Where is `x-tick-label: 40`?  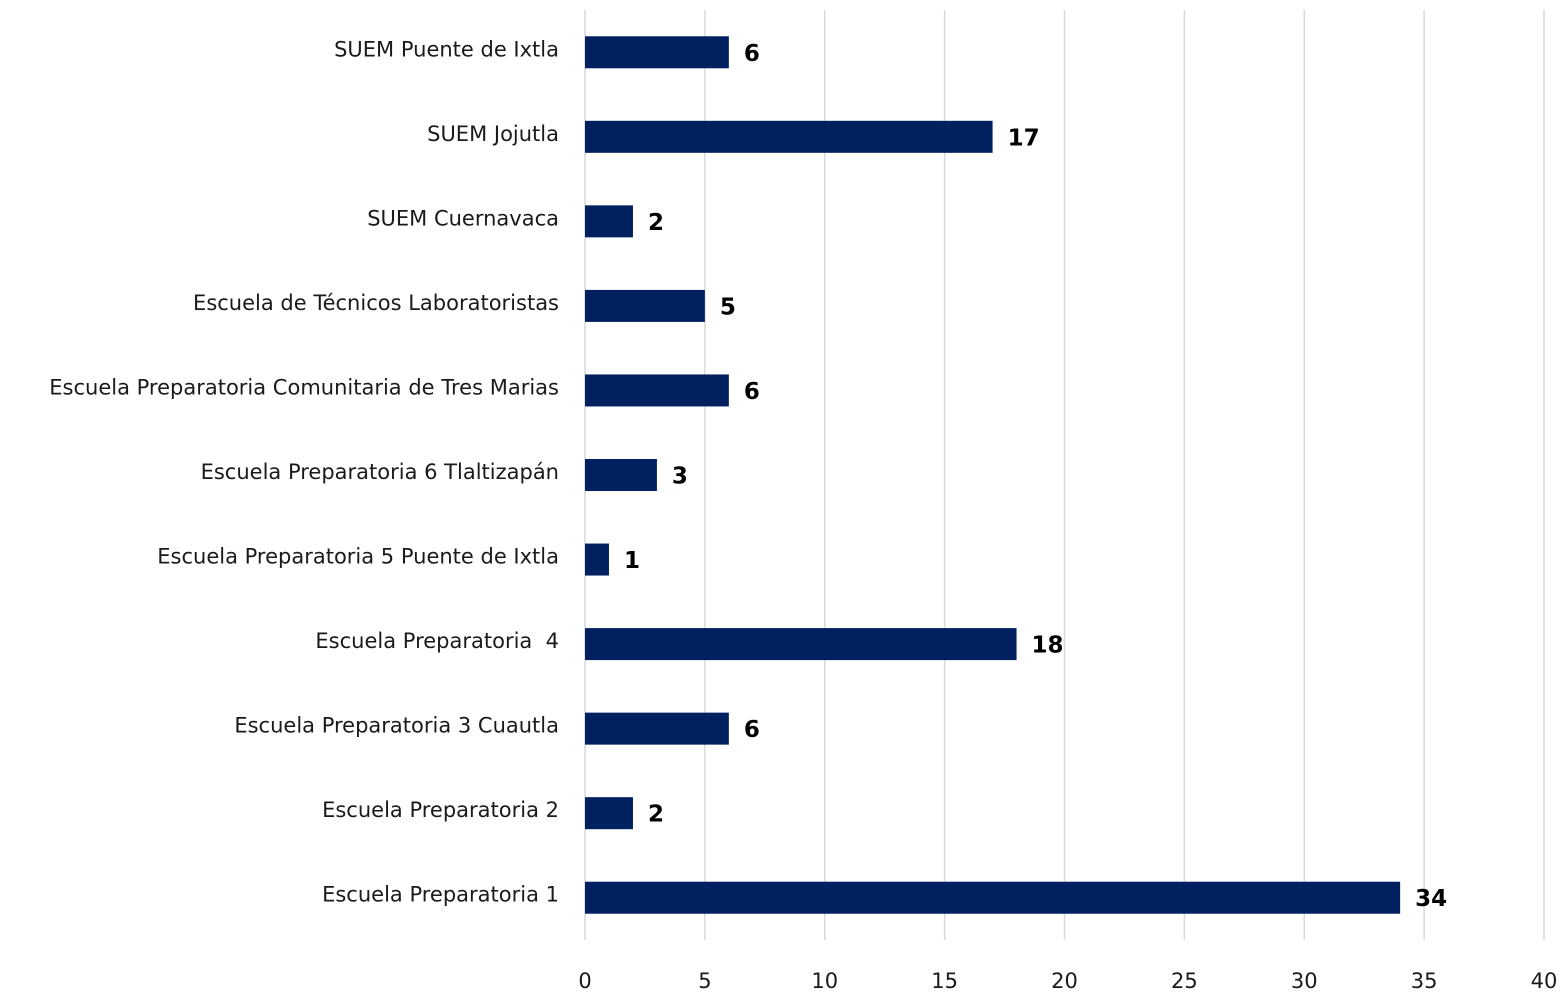
x-tick-label: 40 is located at coordinates (1544, 981).